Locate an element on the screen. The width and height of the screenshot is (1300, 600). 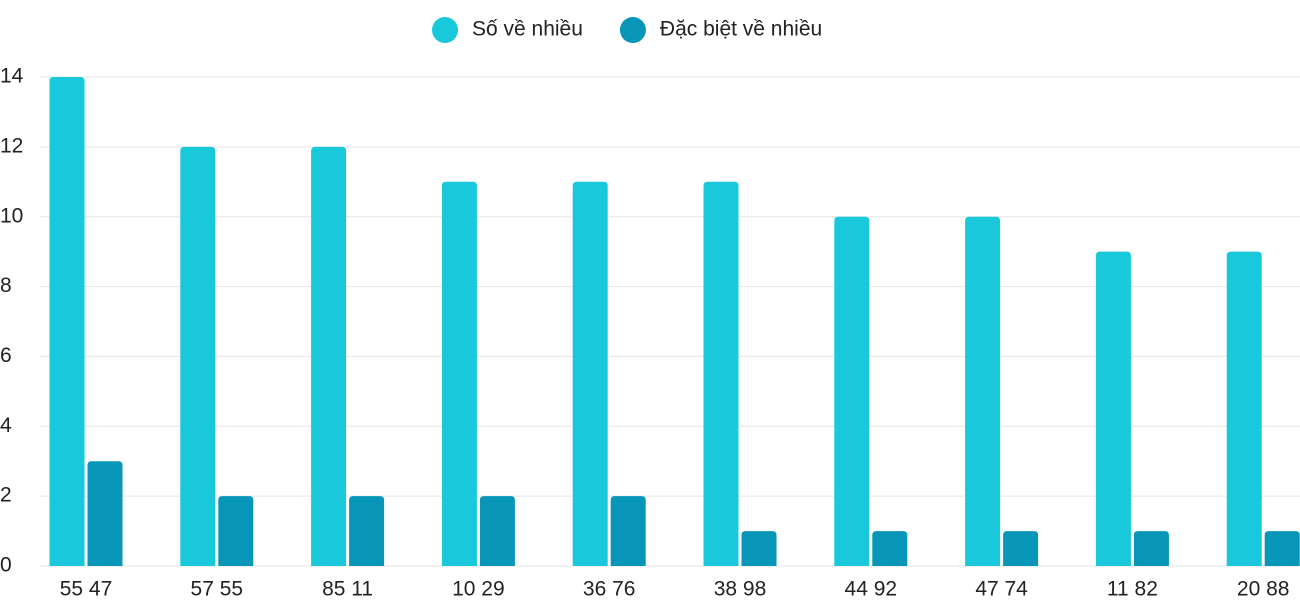
y-tick-label: 14 is located at coordinates (12, 76).